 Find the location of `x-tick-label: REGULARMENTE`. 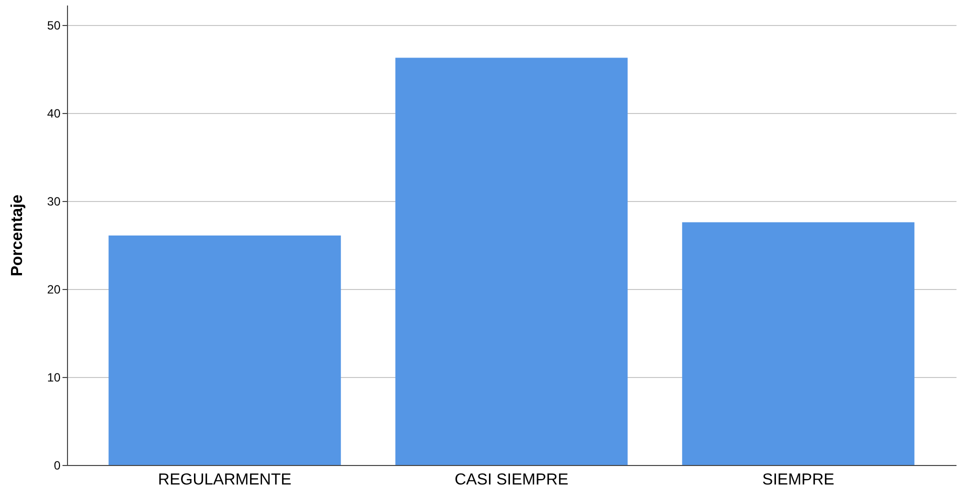

x-tick-label: REGULARMENTE is located at coordinates (225, 480).